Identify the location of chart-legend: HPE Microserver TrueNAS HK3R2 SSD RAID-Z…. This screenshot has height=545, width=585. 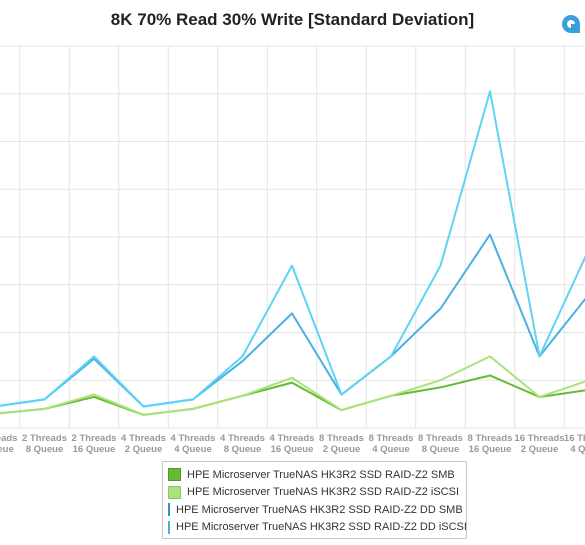
(314, 500).